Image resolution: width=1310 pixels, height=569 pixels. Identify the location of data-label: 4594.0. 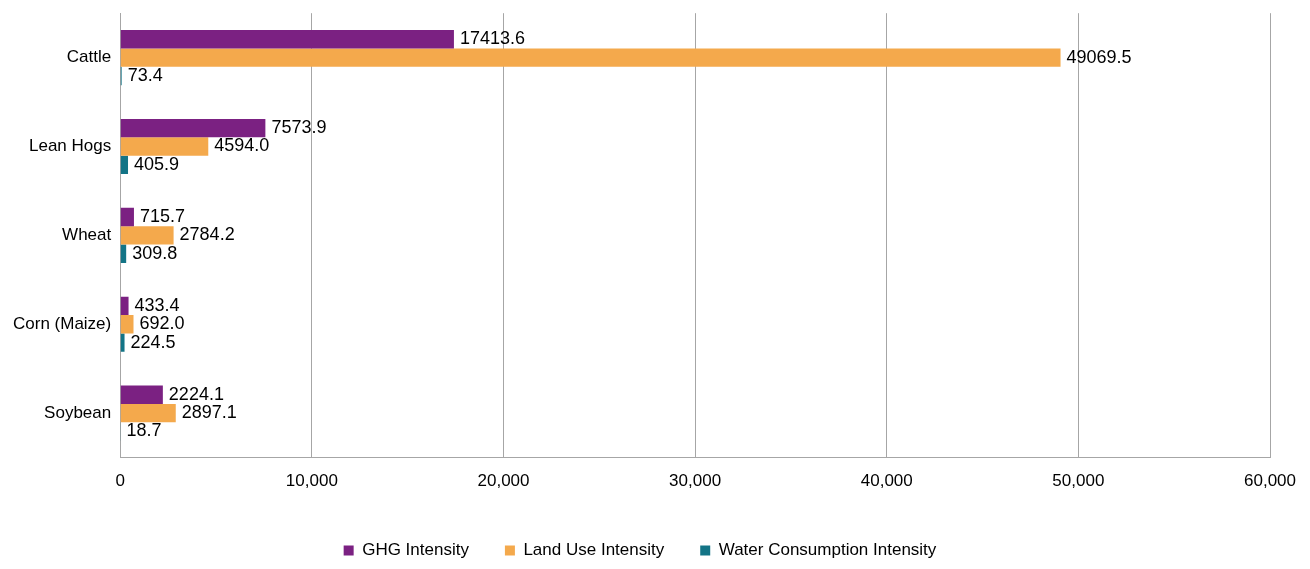
(242, 145).